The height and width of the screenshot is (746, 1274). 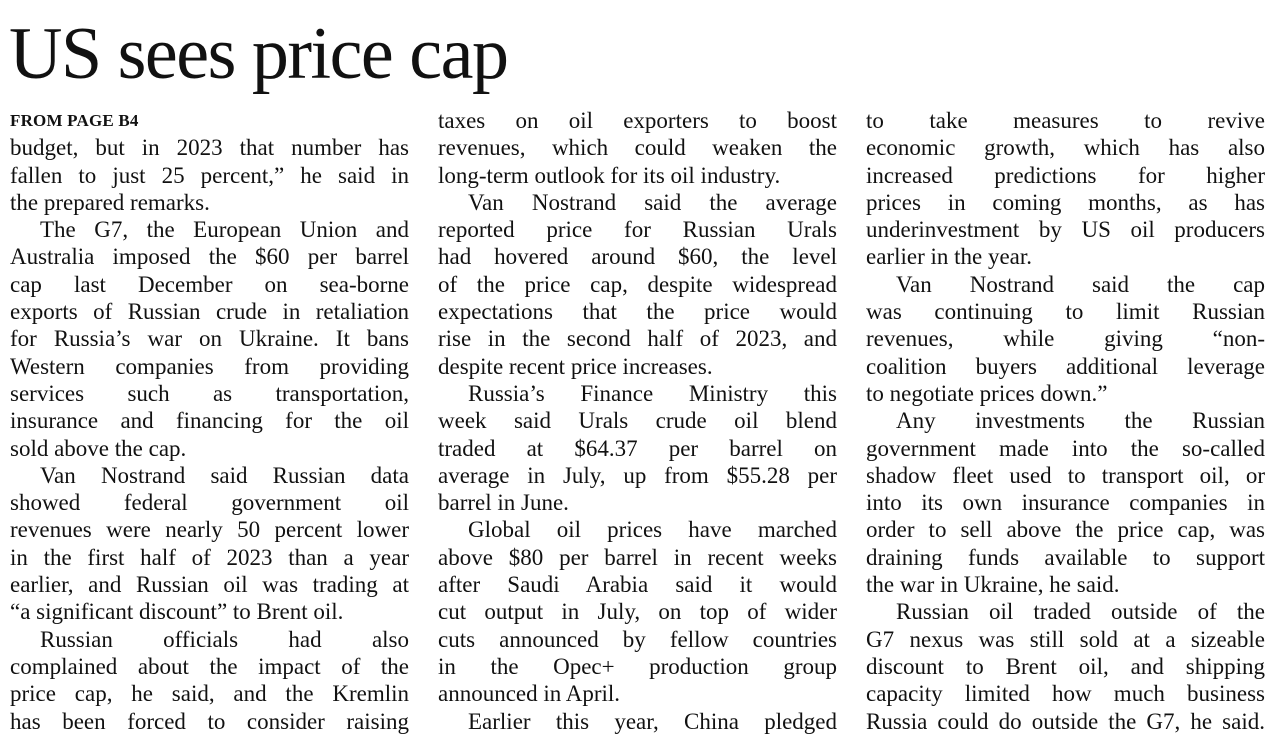 What do you see at coordinates (652, 202) in the screenshot?
I see `text-line: Van Nostrand said the average` at bounding box center [652, 202].